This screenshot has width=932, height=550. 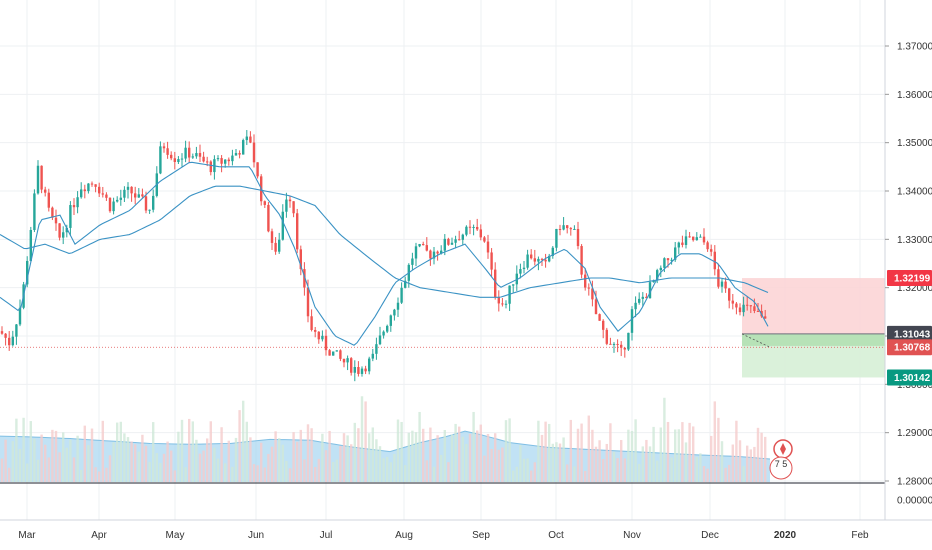 I want to click on event-marker, so click(x=781, y=468).